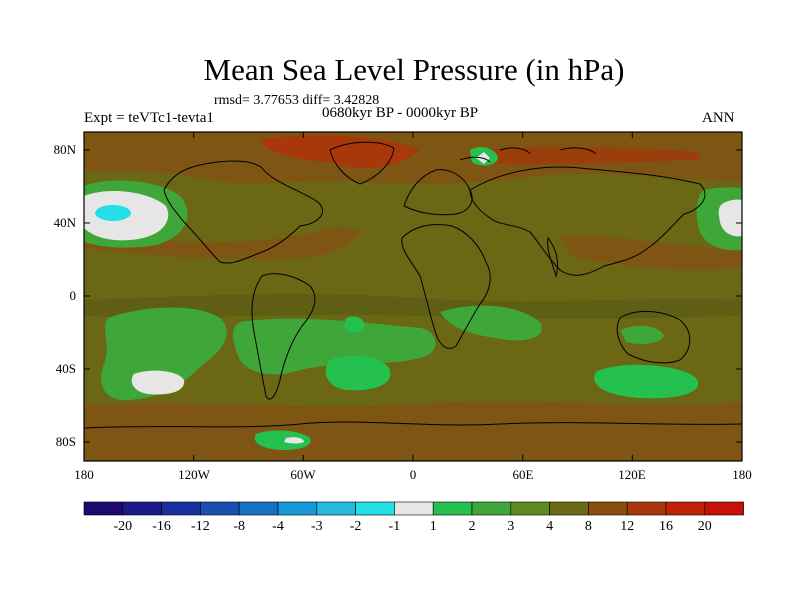 Image resolution: width=800 pixels, height=600 pixels. What do you see at coordinates (400, 113) in the screenshot?
I see `period-label: 0680kyr BP - 0000kyr BP` at bounding box center [400, 113].